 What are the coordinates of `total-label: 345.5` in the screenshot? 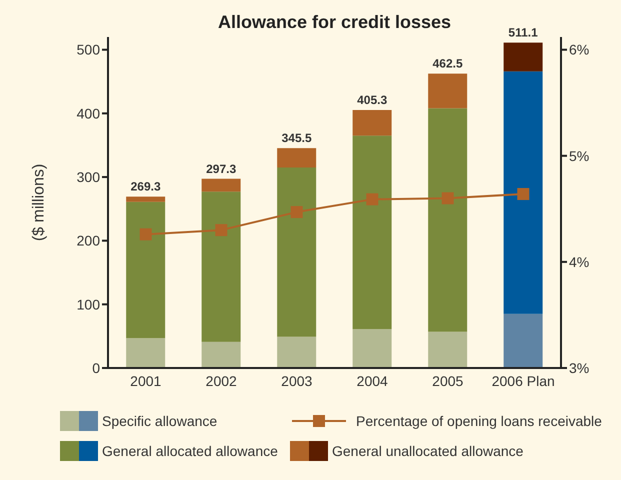 It's located at (297, 138).